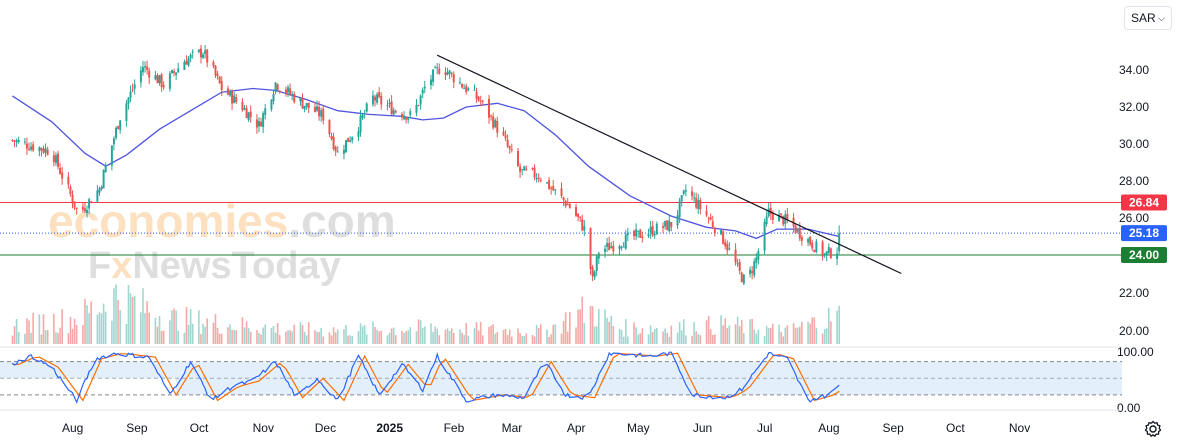 This screenshot has width=1182, height=445. Describe the element at coordinates (454, 428) in the screenshot. I see `time-tick-label: Feb` at that location.